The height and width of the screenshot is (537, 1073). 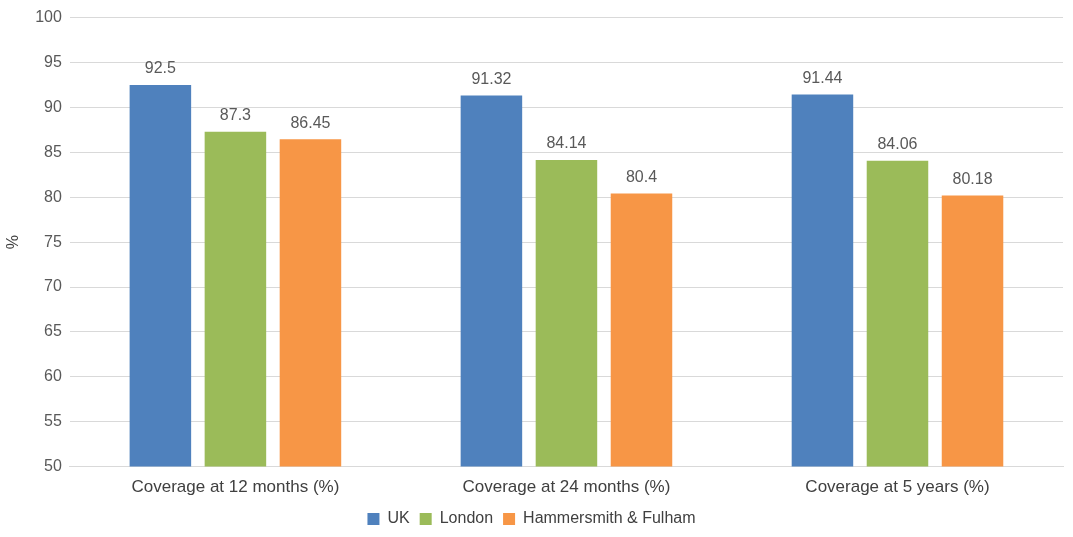 What do you see at coordinates (53, 376) in the screenshot?
I see `y-tick-label: 60` at bounding box center [53, 376].